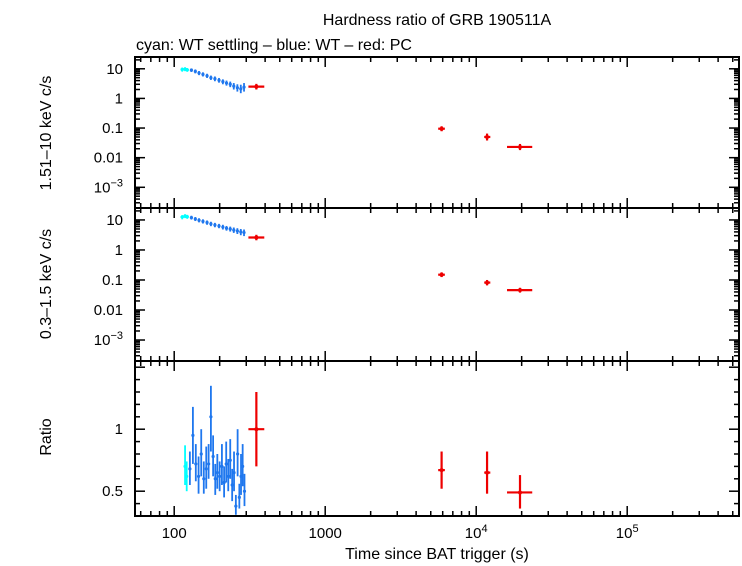 The width and height of the screenshot is (742, 566). Describe the element at coordinates (174, 533) in the screenshot. I see `x-tick-label: 100` at that location.